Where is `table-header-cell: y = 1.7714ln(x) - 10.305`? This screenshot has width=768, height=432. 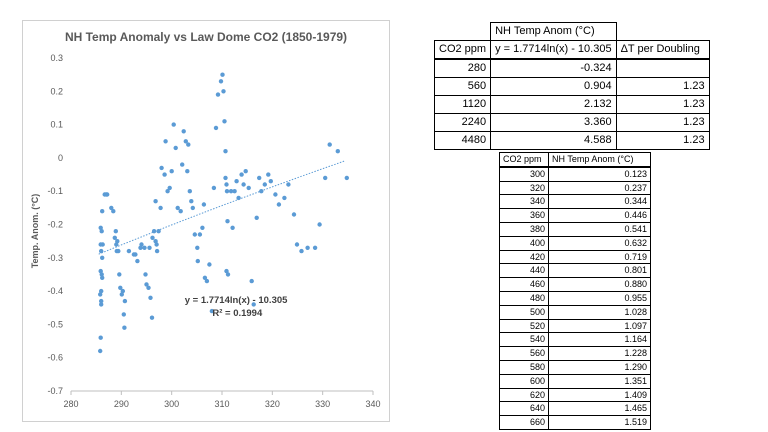
table-header-cell: y = 1.7714ln(x) - 10.305 is located at coordinates (553, 50).